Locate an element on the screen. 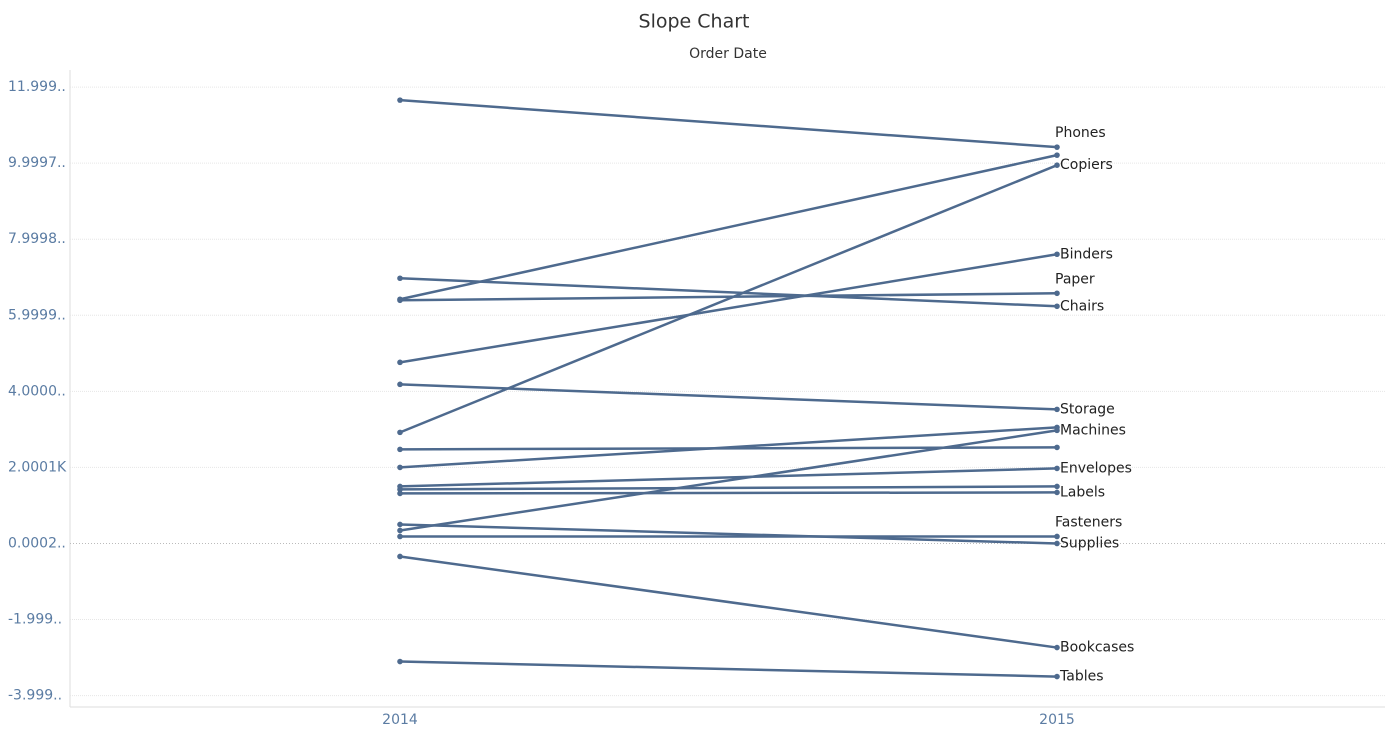 The image size is (1400, 736). y-tick-label: -3.999.. is located at coordinates (35, 696).